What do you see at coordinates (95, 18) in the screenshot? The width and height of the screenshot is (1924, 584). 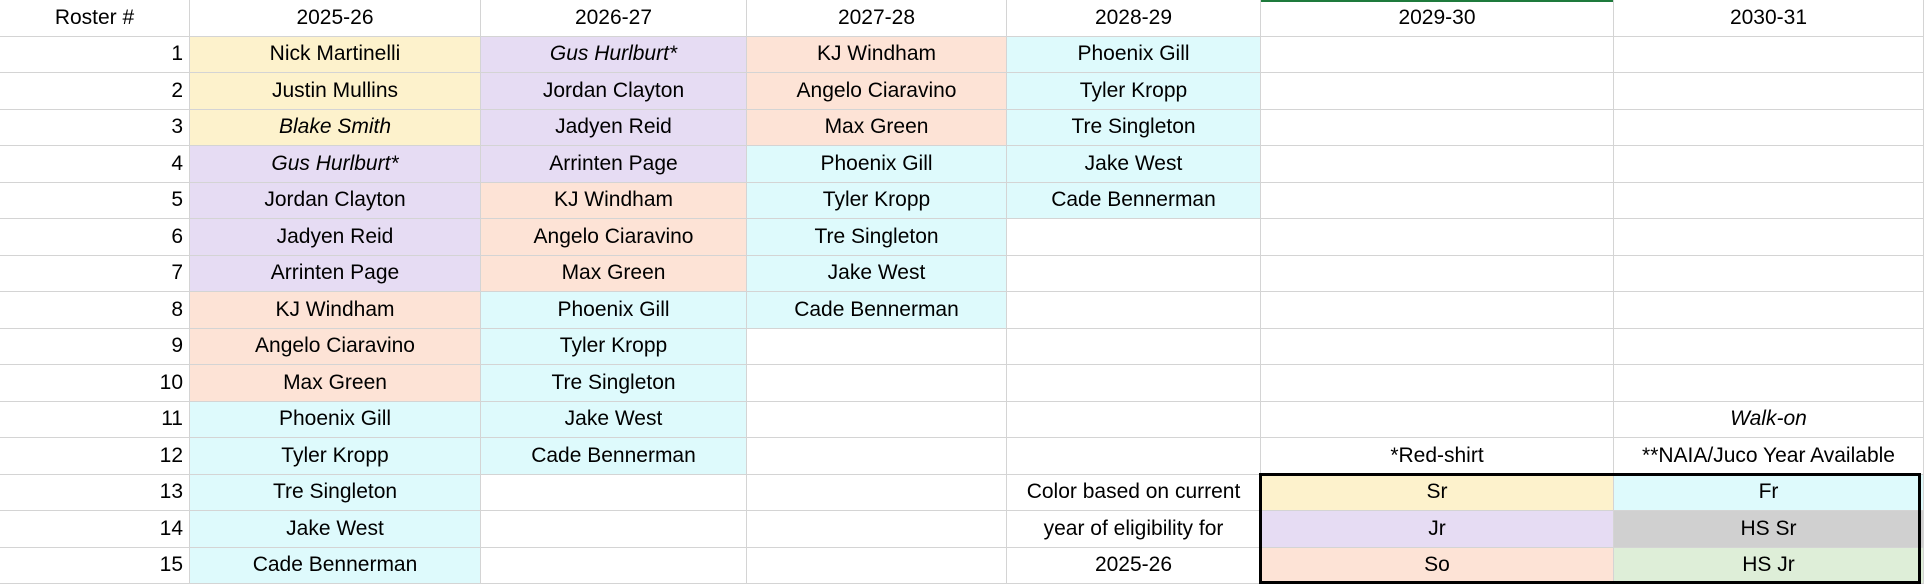 I see `column-header: Roster #` at bounding box center [95, 18].